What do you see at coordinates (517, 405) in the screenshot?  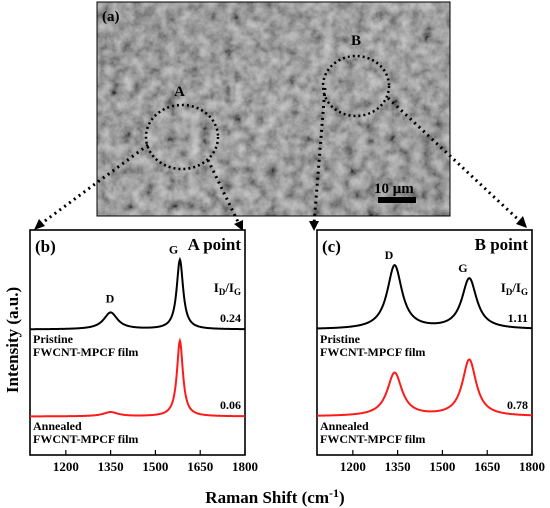 I see `ratio-value: 0.78` at bounding box center [517, 405].